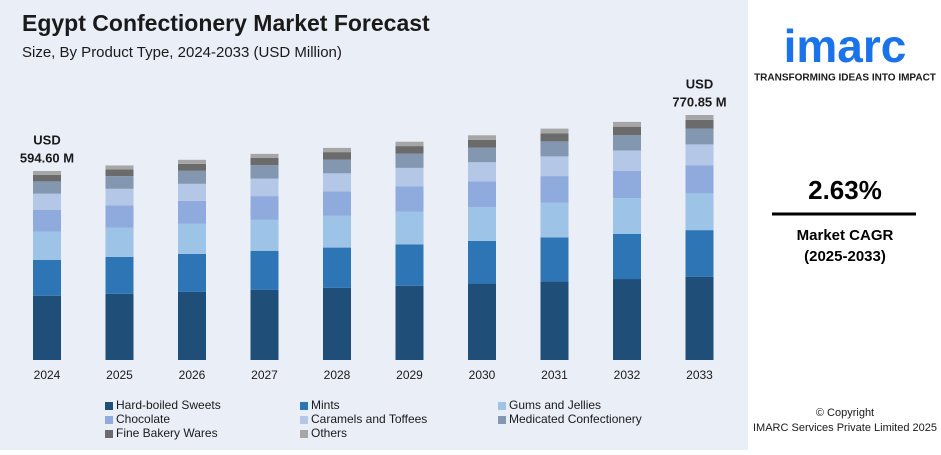  What do you see at coordinates (119, 375) in the screenshot?
I see `x-tick-label: 2025` at bounding box center [119, 375].